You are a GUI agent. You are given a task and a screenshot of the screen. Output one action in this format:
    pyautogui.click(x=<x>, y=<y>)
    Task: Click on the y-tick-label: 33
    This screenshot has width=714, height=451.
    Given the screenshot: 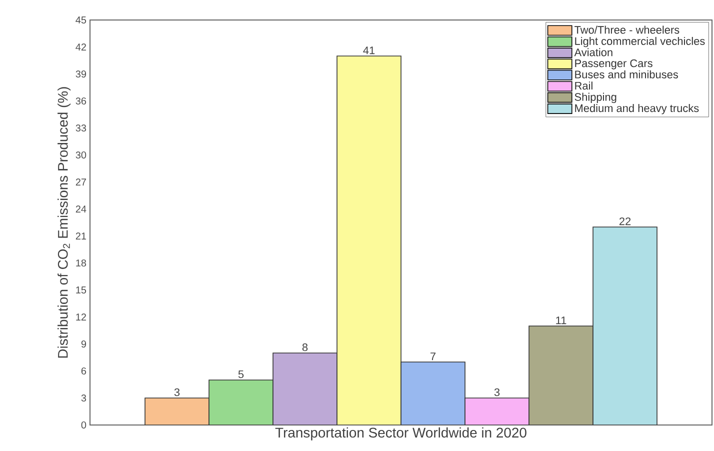 What is the action you would take?
    pyautogui.click(x=81, y=128)
    